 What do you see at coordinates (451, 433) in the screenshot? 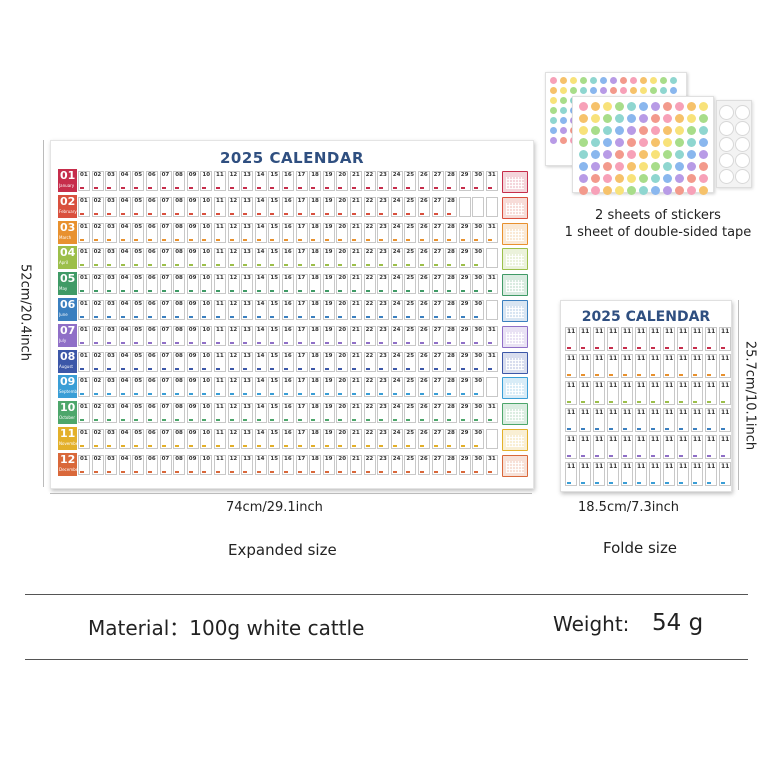
I see `day-number: 28` at bounding box center [451, 433].